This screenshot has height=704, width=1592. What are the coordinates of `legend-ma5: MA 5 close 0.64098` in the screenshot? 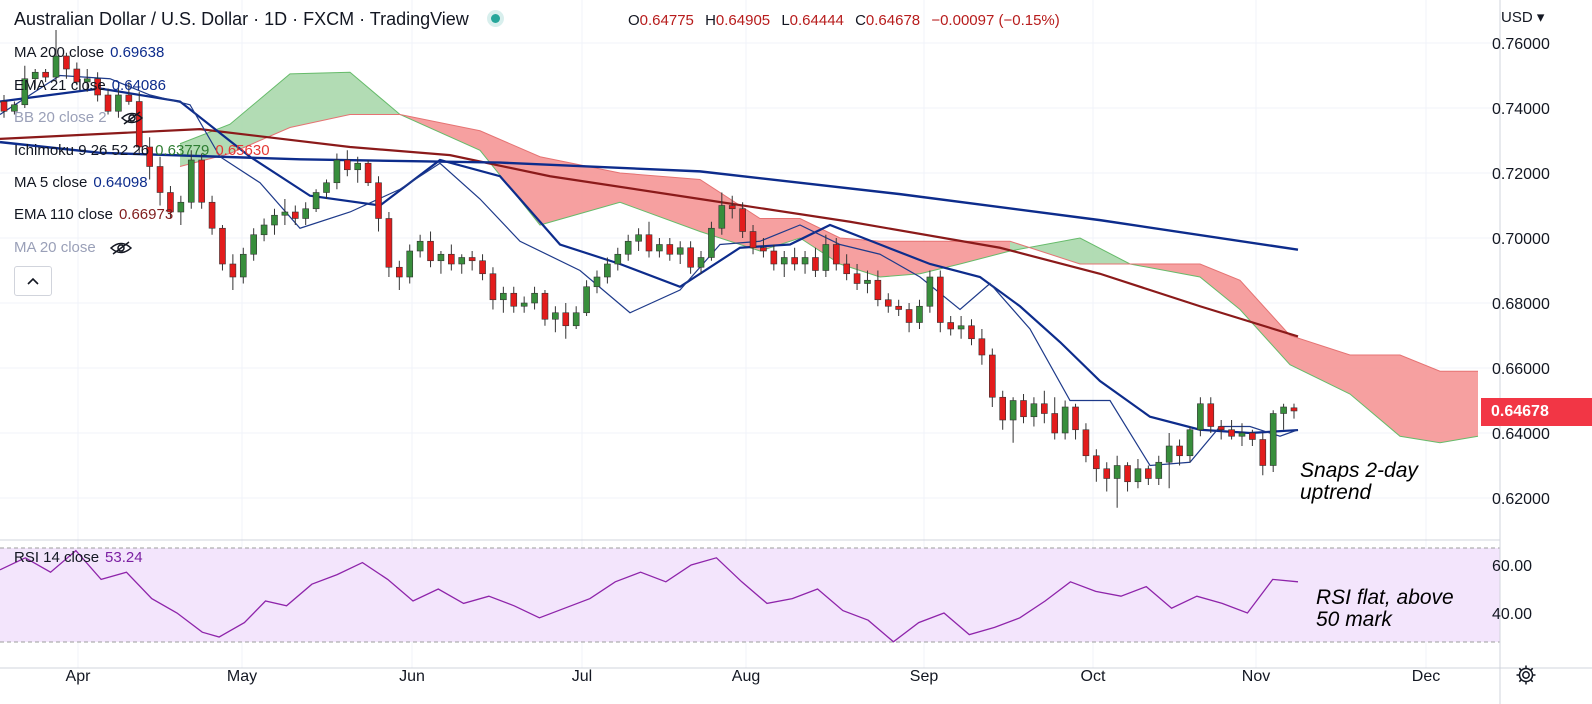 It's located at (81, 182).